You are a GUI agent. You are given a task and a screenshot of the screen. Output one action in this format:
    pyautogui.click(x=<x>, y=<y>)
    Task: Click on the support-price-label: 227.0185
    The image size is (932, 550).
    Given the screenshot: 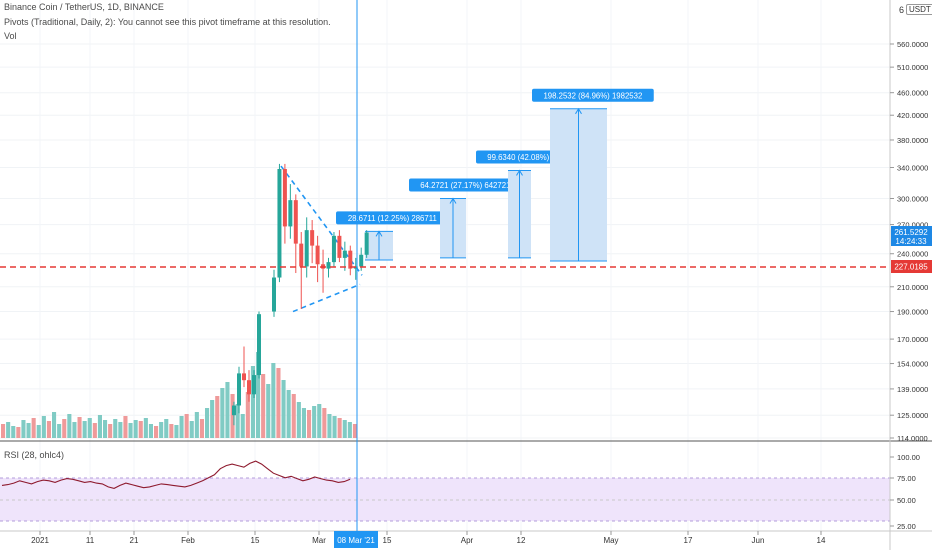 What is the action you would take?
    pyautogui.click(x=911, y=267)
    